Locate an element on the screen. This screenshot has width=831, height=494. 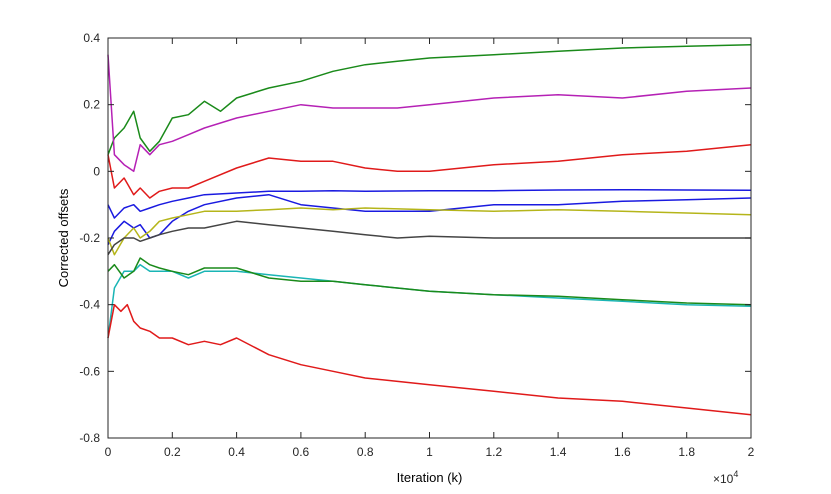
x-axis-label: Iteration (k) is located at coordinates (430, 477).